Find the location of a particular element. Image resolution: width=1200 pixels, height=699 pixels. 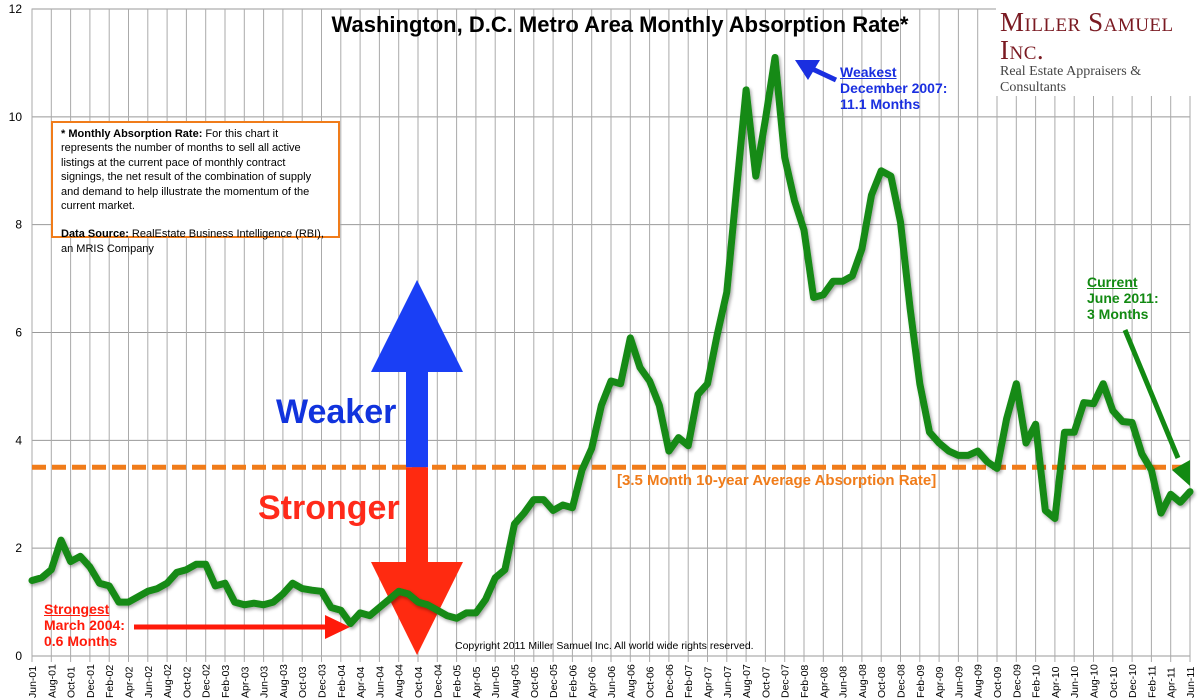

x-tick-label: Aug-02 is located at coordinates (168, 681).